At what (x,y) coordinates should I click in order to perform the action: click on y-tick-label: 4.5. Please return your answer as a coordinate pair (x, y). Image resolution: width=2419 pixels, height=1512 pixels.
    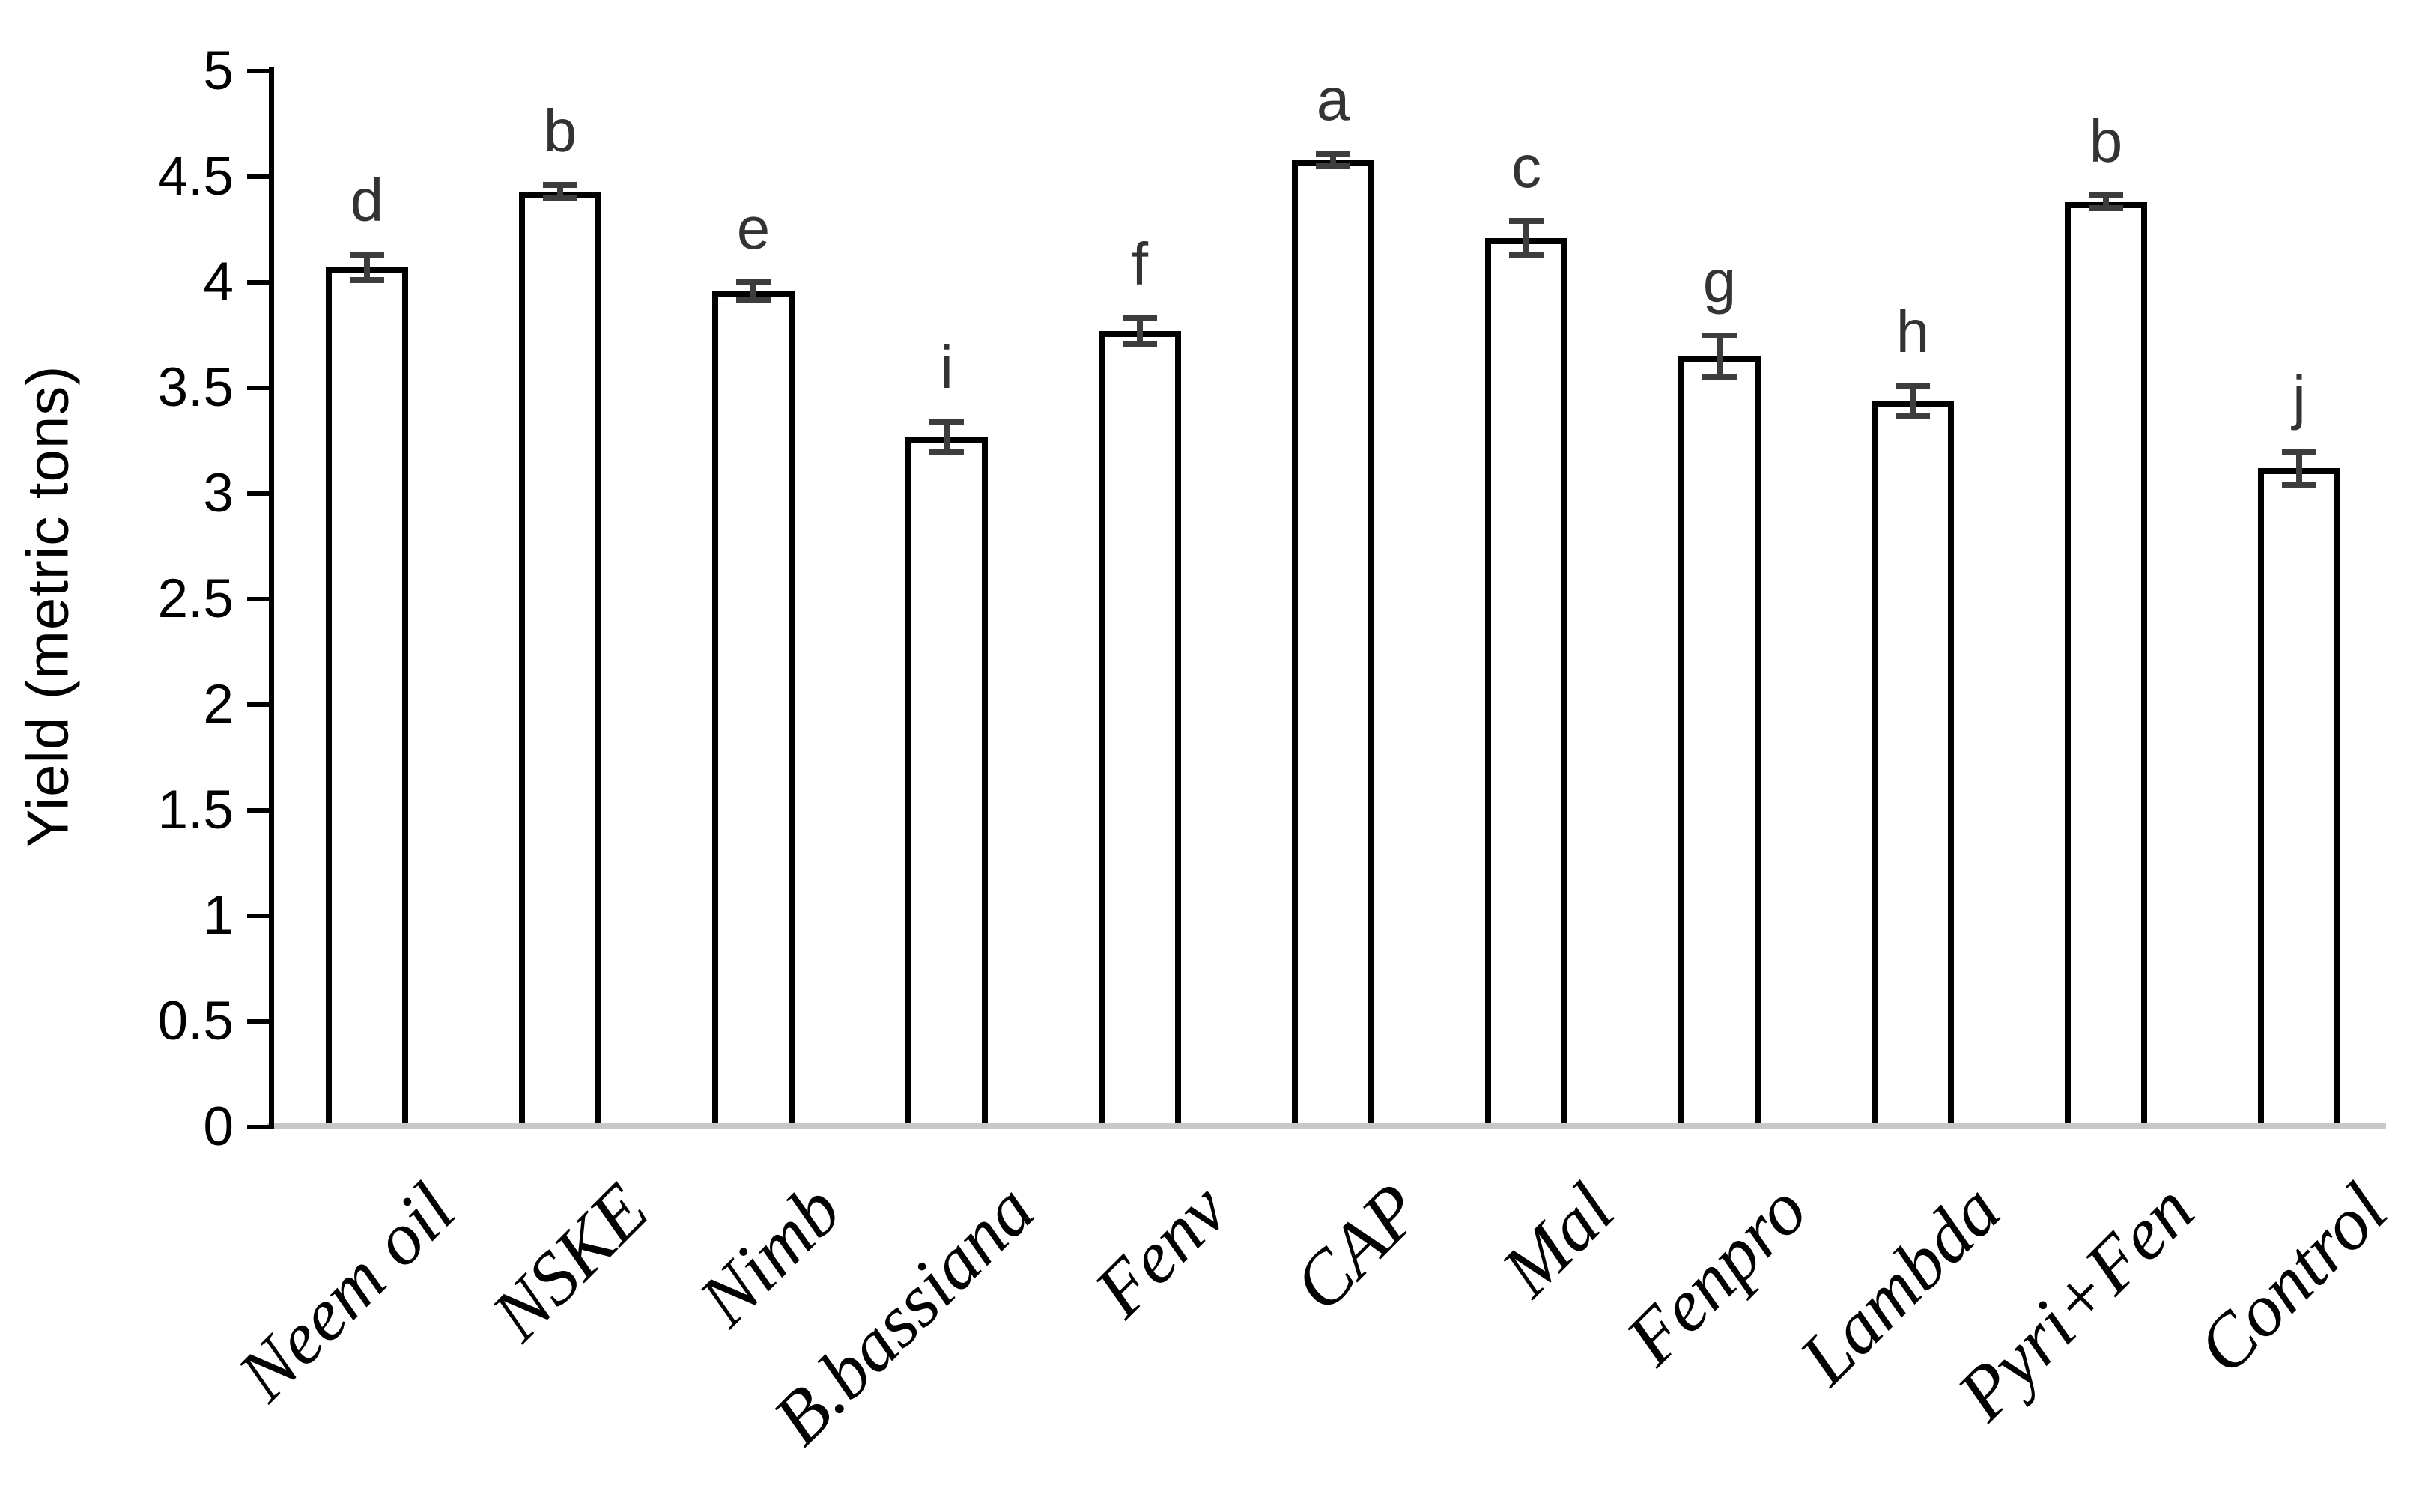
    Looking at the image, I should click on (195, 176).